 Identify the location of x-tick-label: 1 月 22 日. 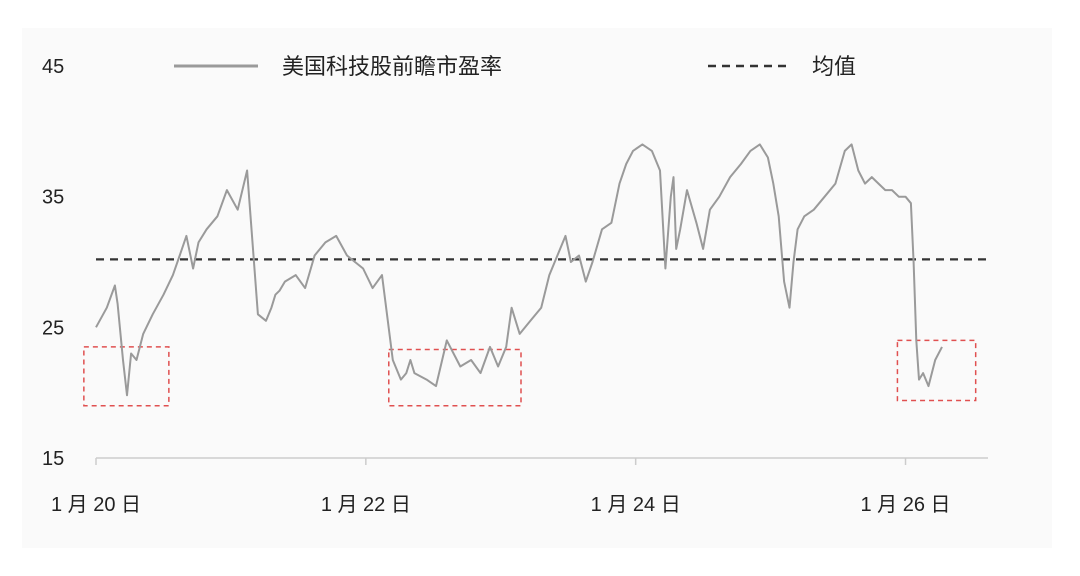
(366, 505).